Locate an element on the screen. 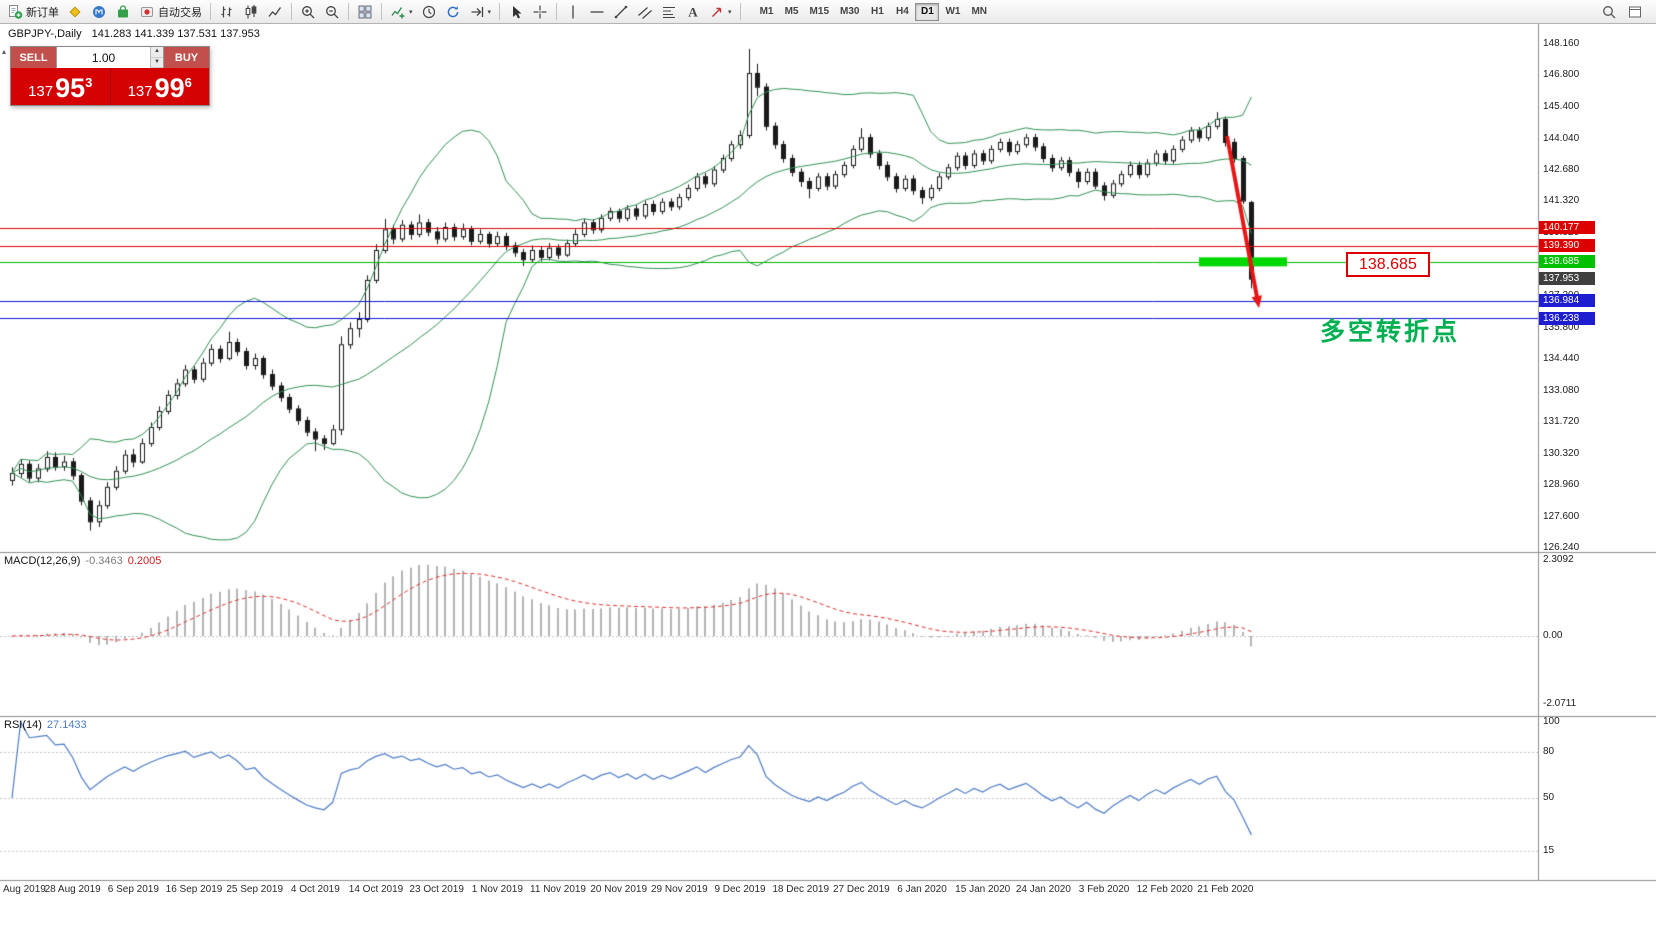  price-axis-label: 141.320 is located at coordinates (1561, 201).